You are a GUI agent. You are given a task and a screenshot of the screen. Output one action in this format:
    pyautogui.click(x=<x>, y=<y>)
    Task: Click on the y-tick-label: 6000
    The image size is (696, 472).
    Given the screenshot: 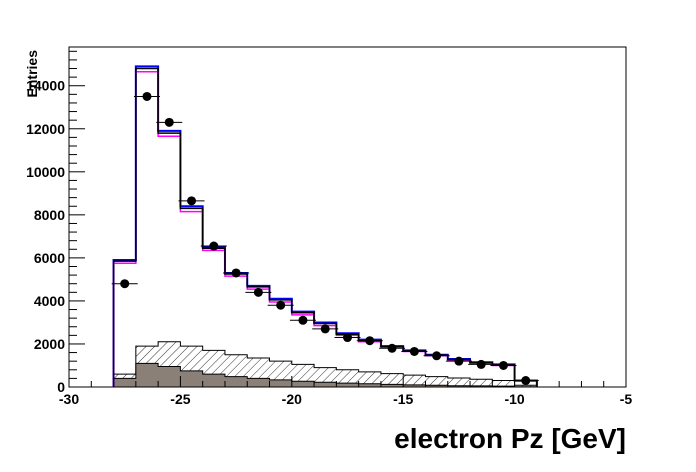 What is the action you would take?
    pyautogui.click(x=49, y=258)
    